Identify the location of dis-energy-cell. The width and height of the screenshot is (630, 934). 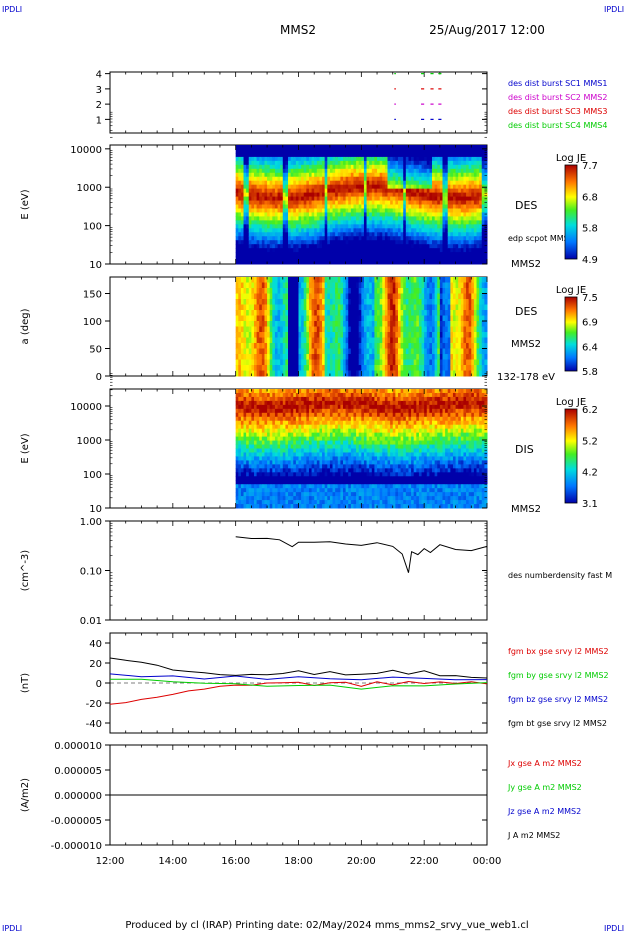
(242, 450).